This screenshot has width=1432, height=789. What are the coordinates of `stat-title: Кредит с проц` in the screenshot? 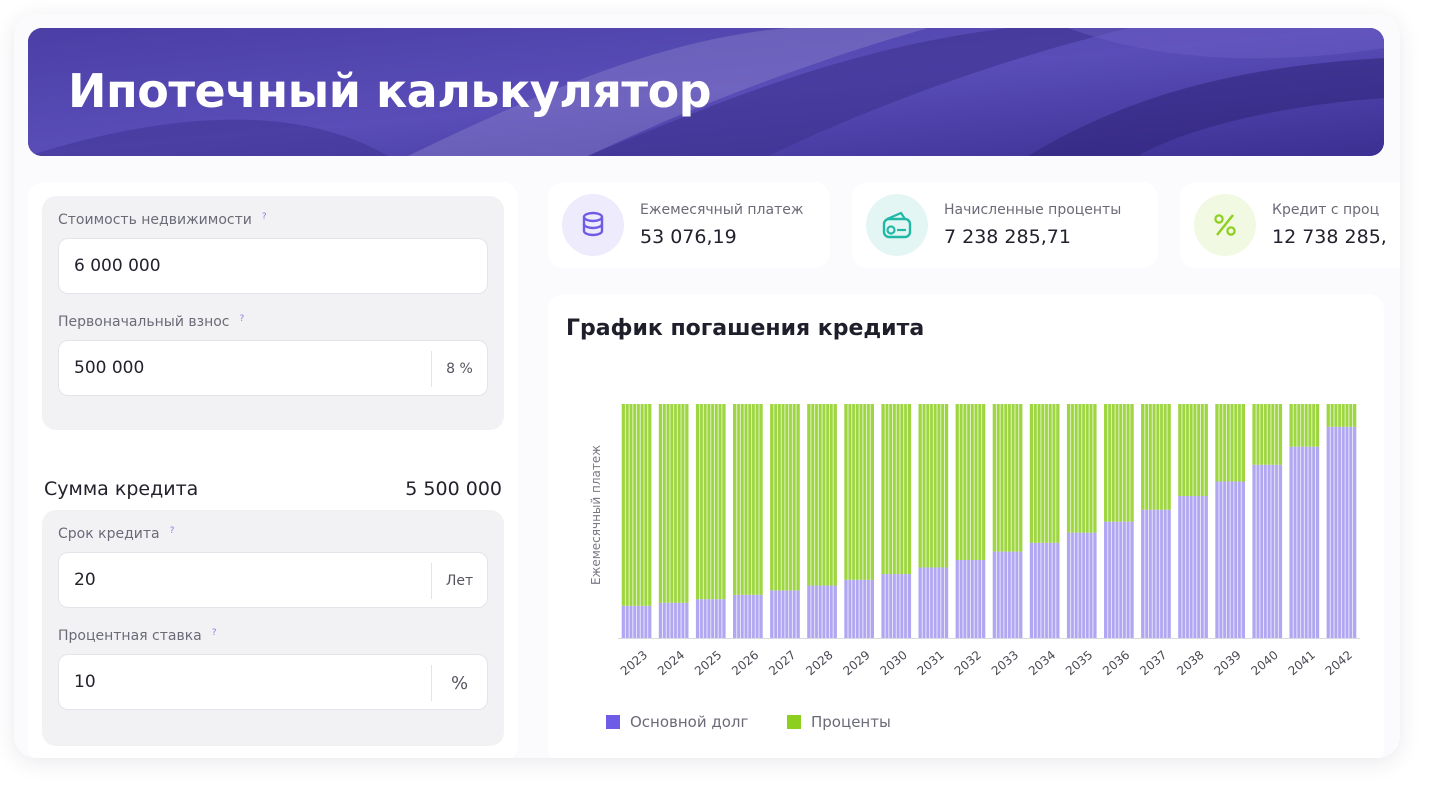 It's located at (1326, 210).